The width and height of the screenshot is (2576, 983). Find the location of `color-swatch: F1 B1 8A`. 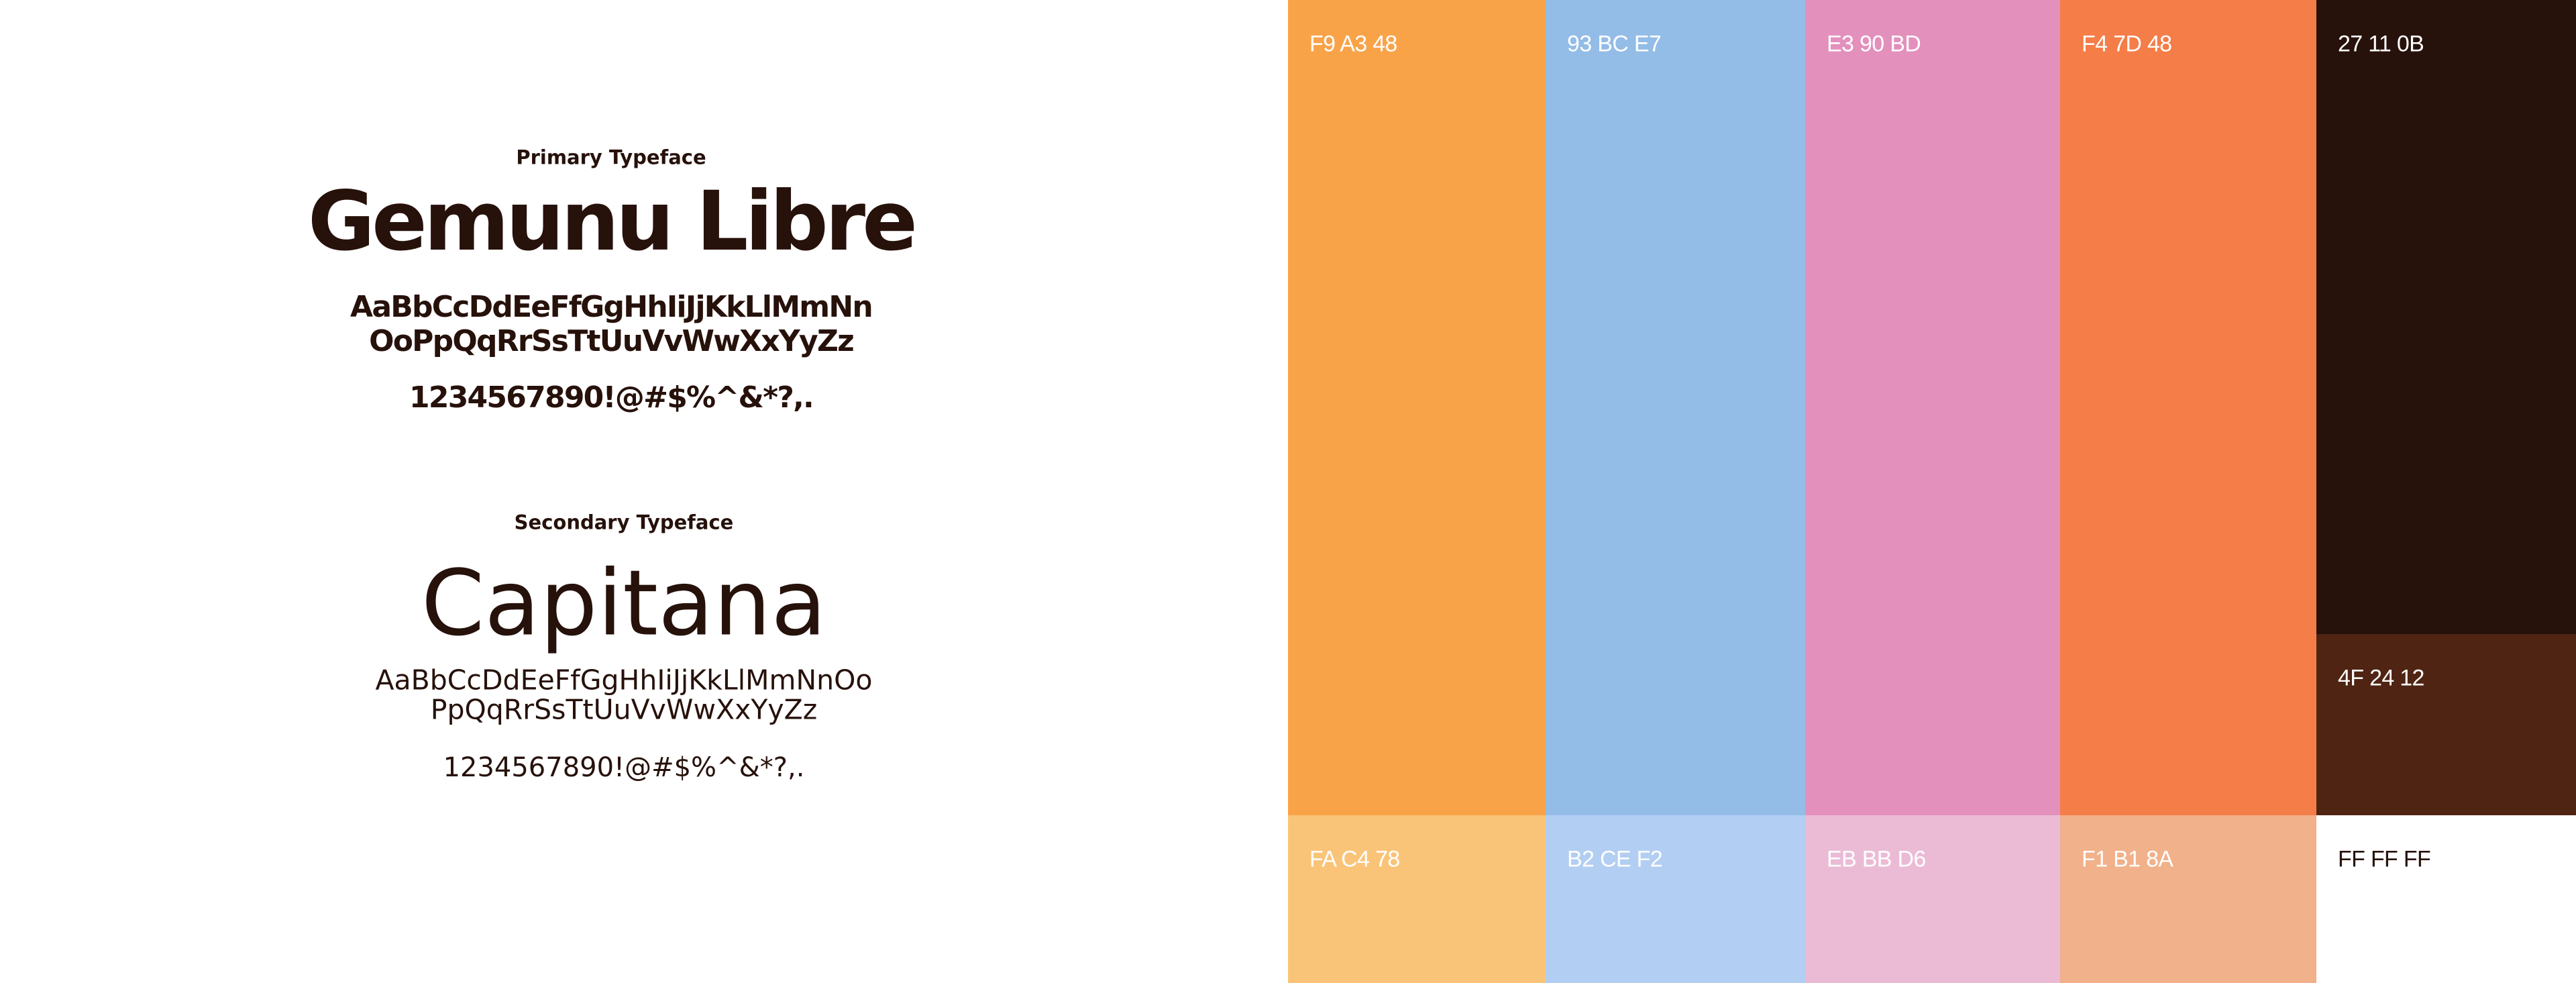

color-swatch: F1 B1 8A is located at coordinates (2188, 899).